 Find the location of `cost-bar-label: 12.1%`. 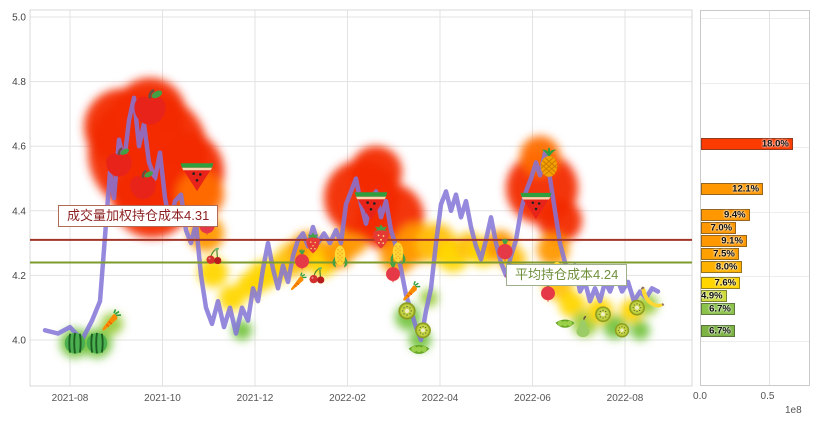

cost-bar-label: 12.1% is located at coordinates (746, 189).